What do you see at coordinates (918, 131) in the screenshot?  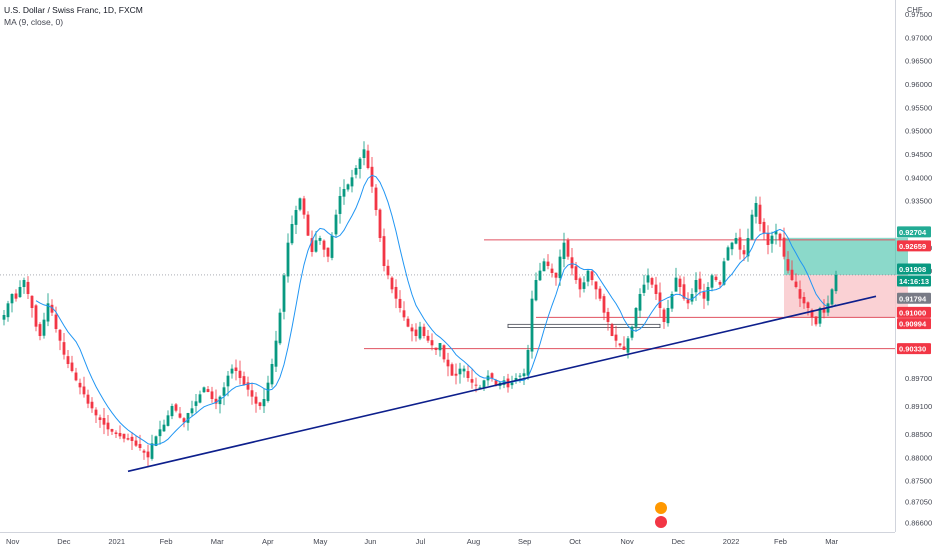 I see `price-tick-label: 0.95000` at bounding box center [918, 131].